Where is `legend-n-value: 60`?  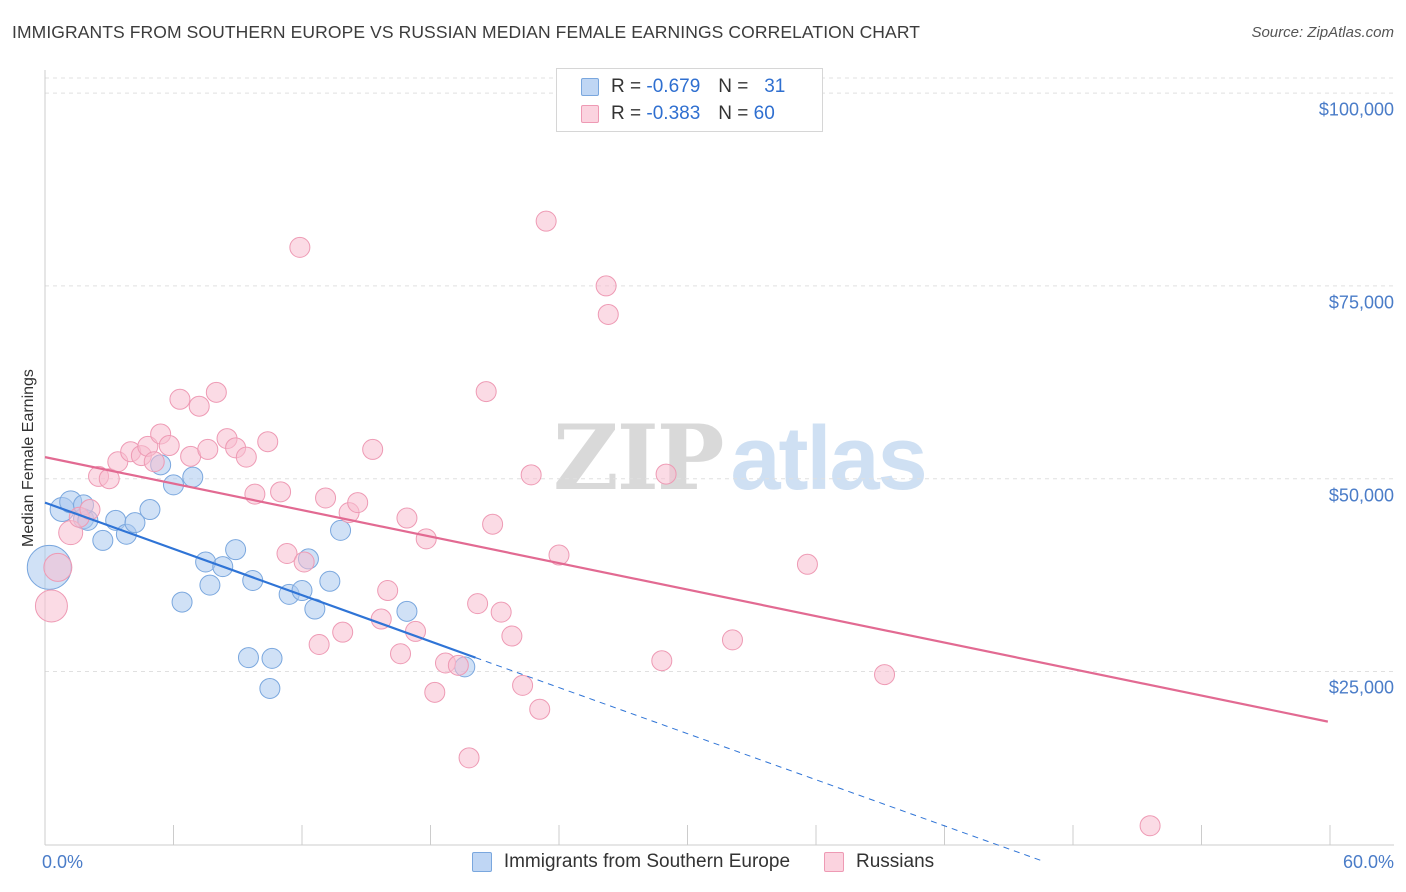
legend-n-value: 60 is located at coordinates (764, 113).